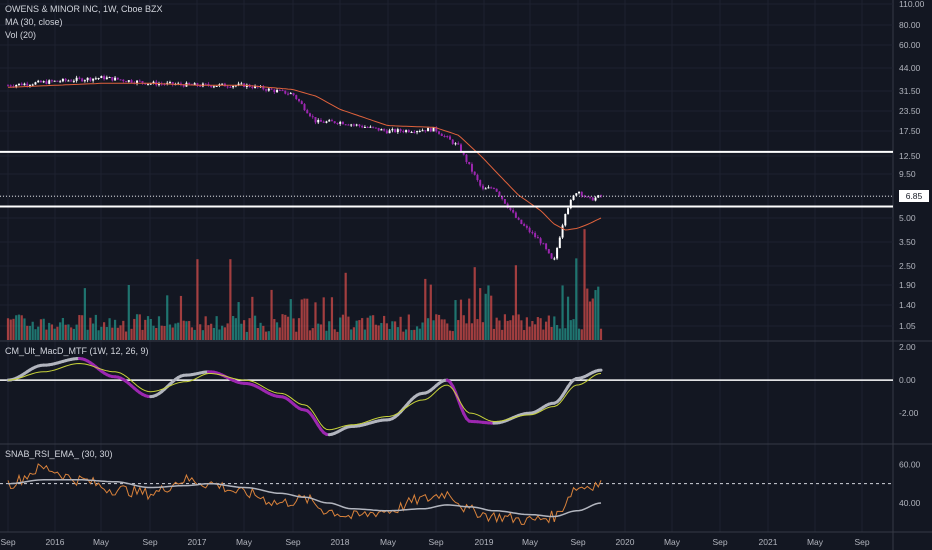 The image size is (932, 550). Describe the element at coordinates (907, 266) in the screenshot. I see `price-axis-label: 2.50` at that location.